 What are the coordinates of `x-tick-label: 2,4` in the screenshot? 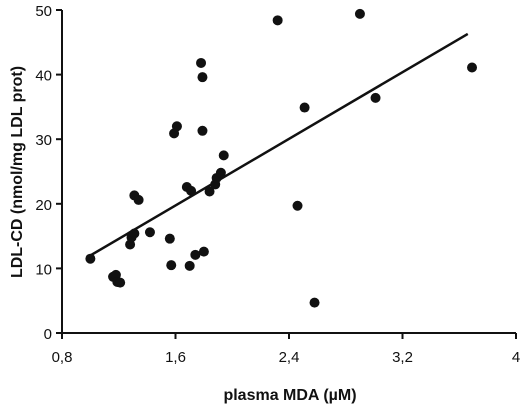 It's located at (289, 357).